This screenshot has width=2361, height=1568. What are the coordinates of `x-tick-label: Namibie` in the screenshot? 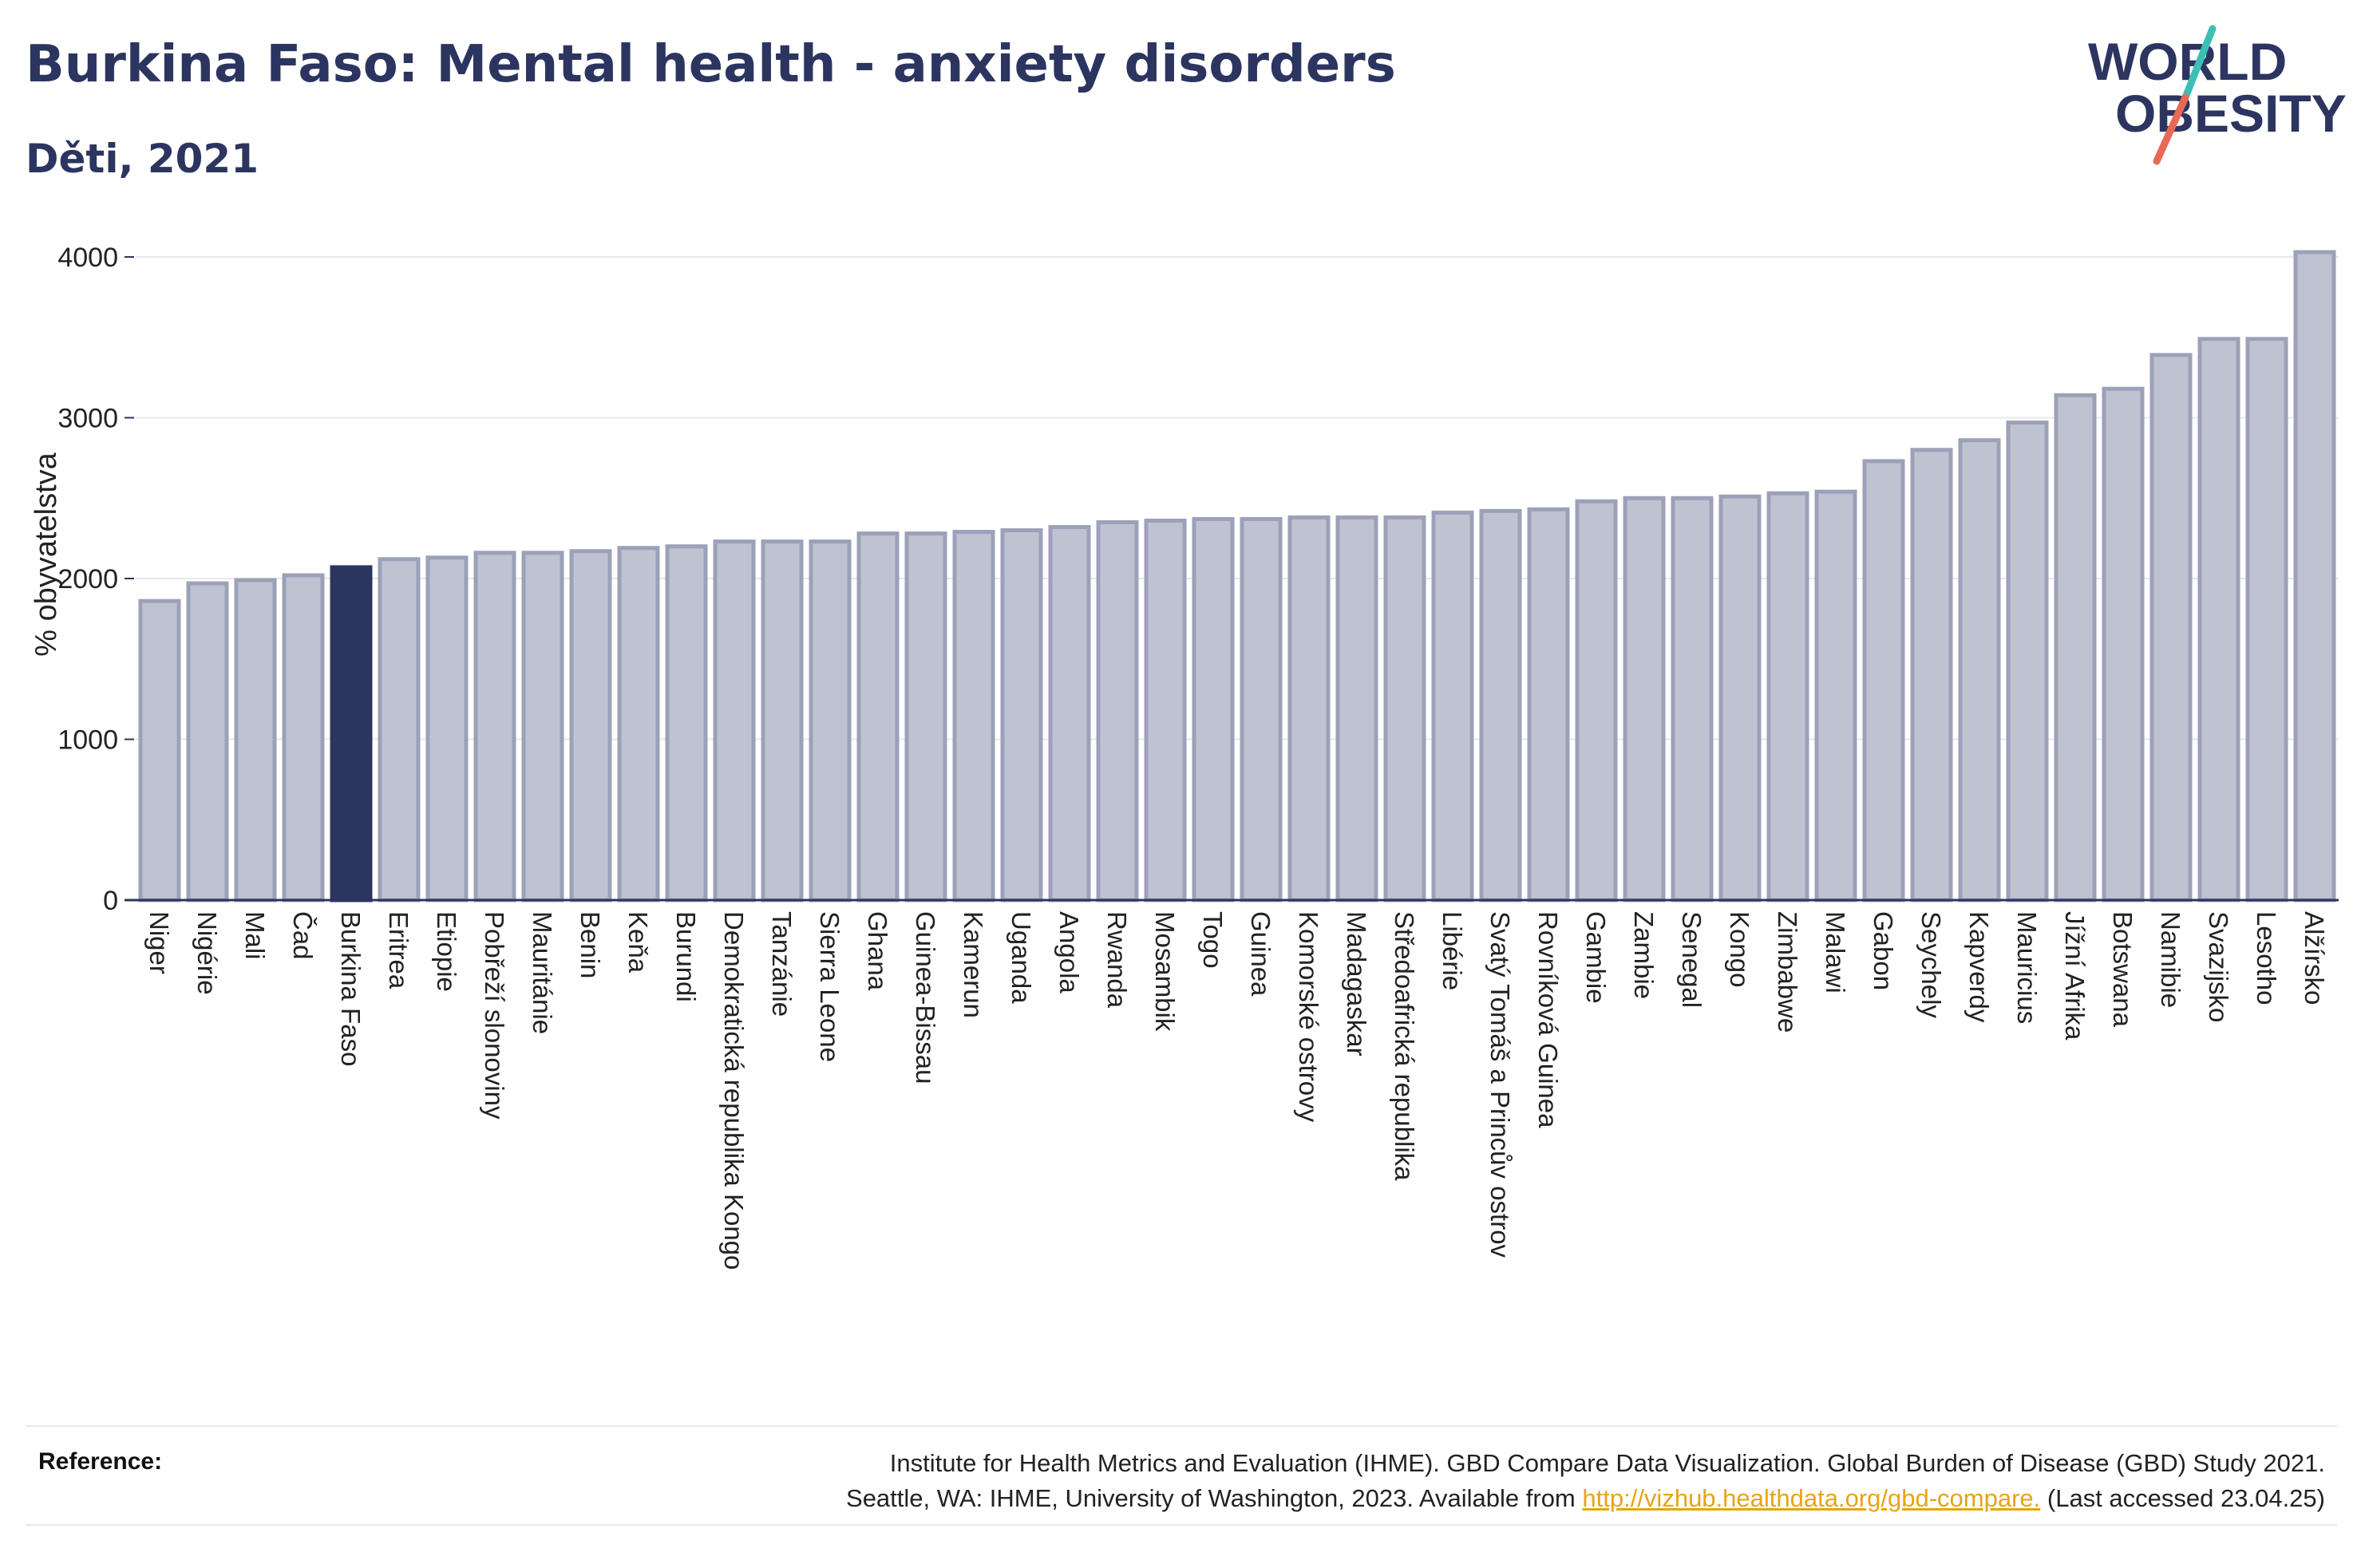 It's located at (2170, 959).